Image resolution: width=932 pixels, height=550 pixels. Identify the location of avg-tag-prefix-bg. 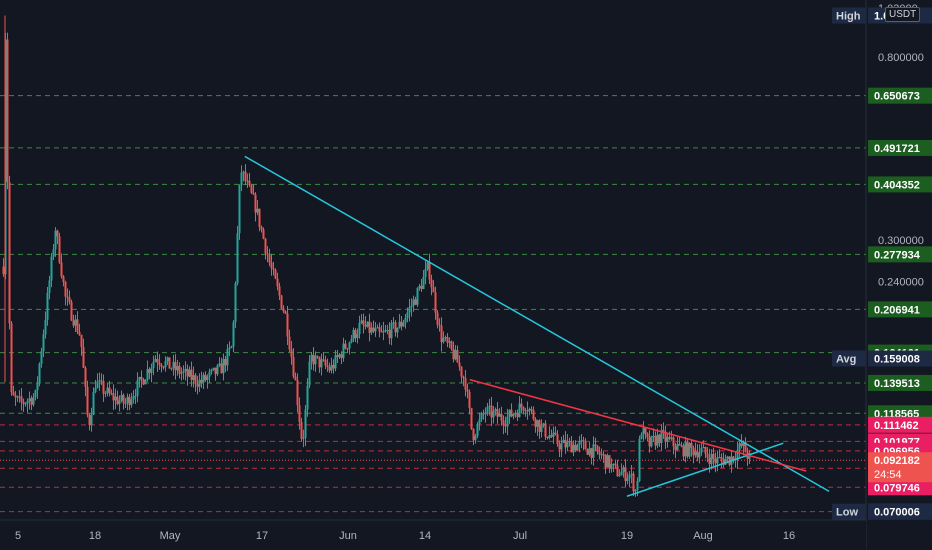
(849, 358).